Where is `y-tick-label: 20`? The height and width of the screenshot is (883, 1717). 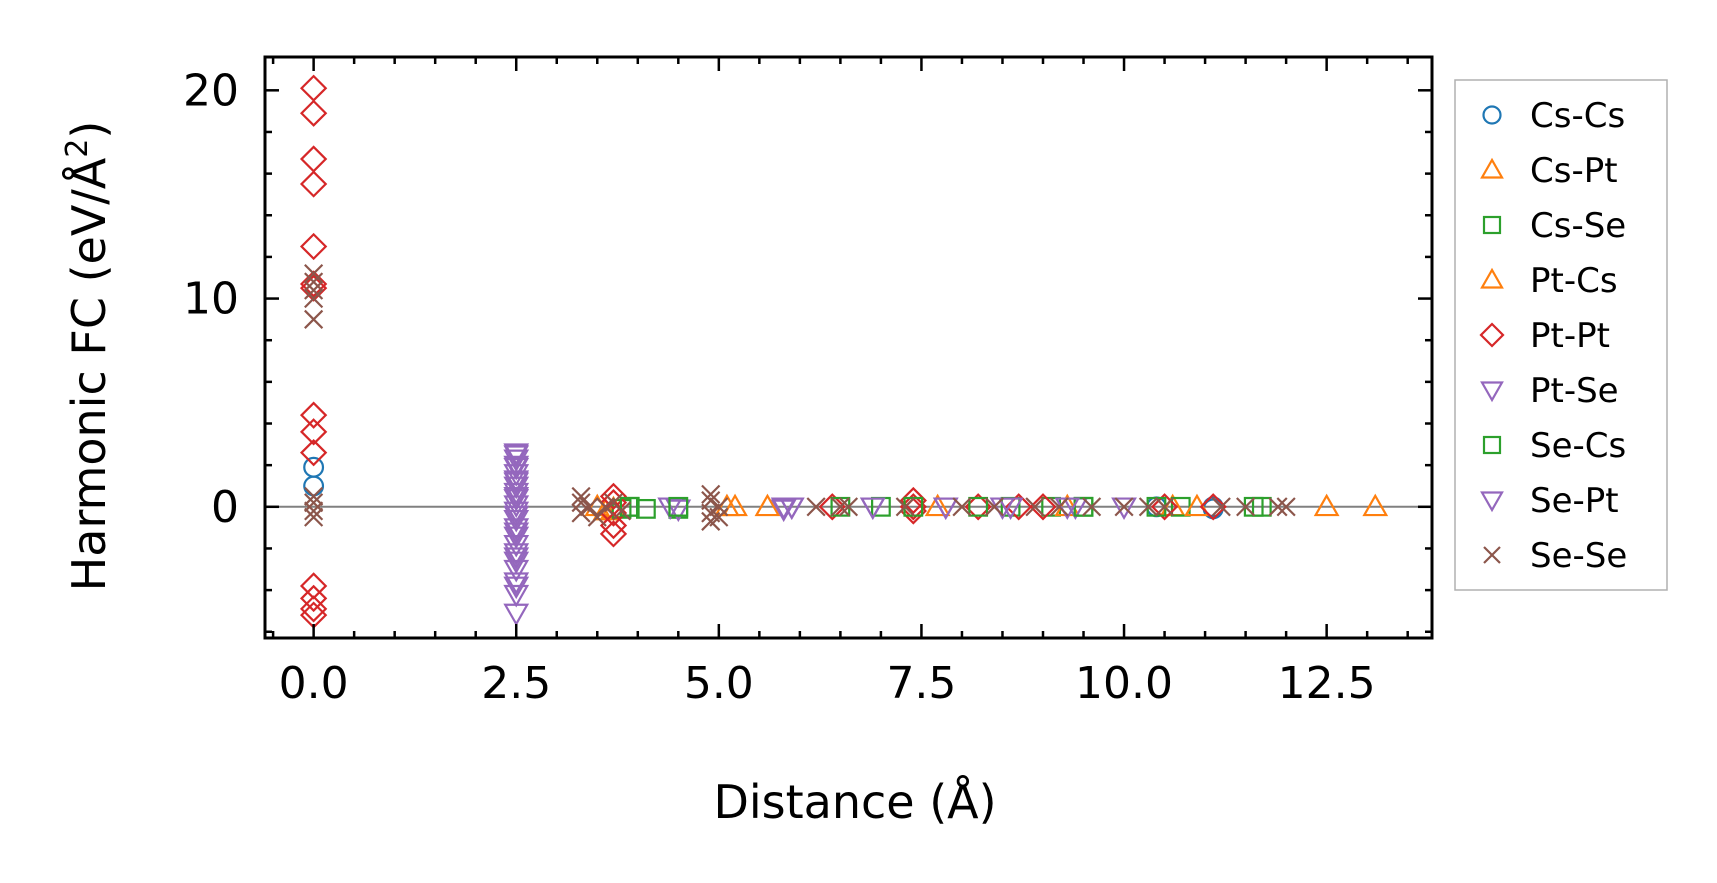 y-tick-label: 20 is located at coordinates (211, 90).